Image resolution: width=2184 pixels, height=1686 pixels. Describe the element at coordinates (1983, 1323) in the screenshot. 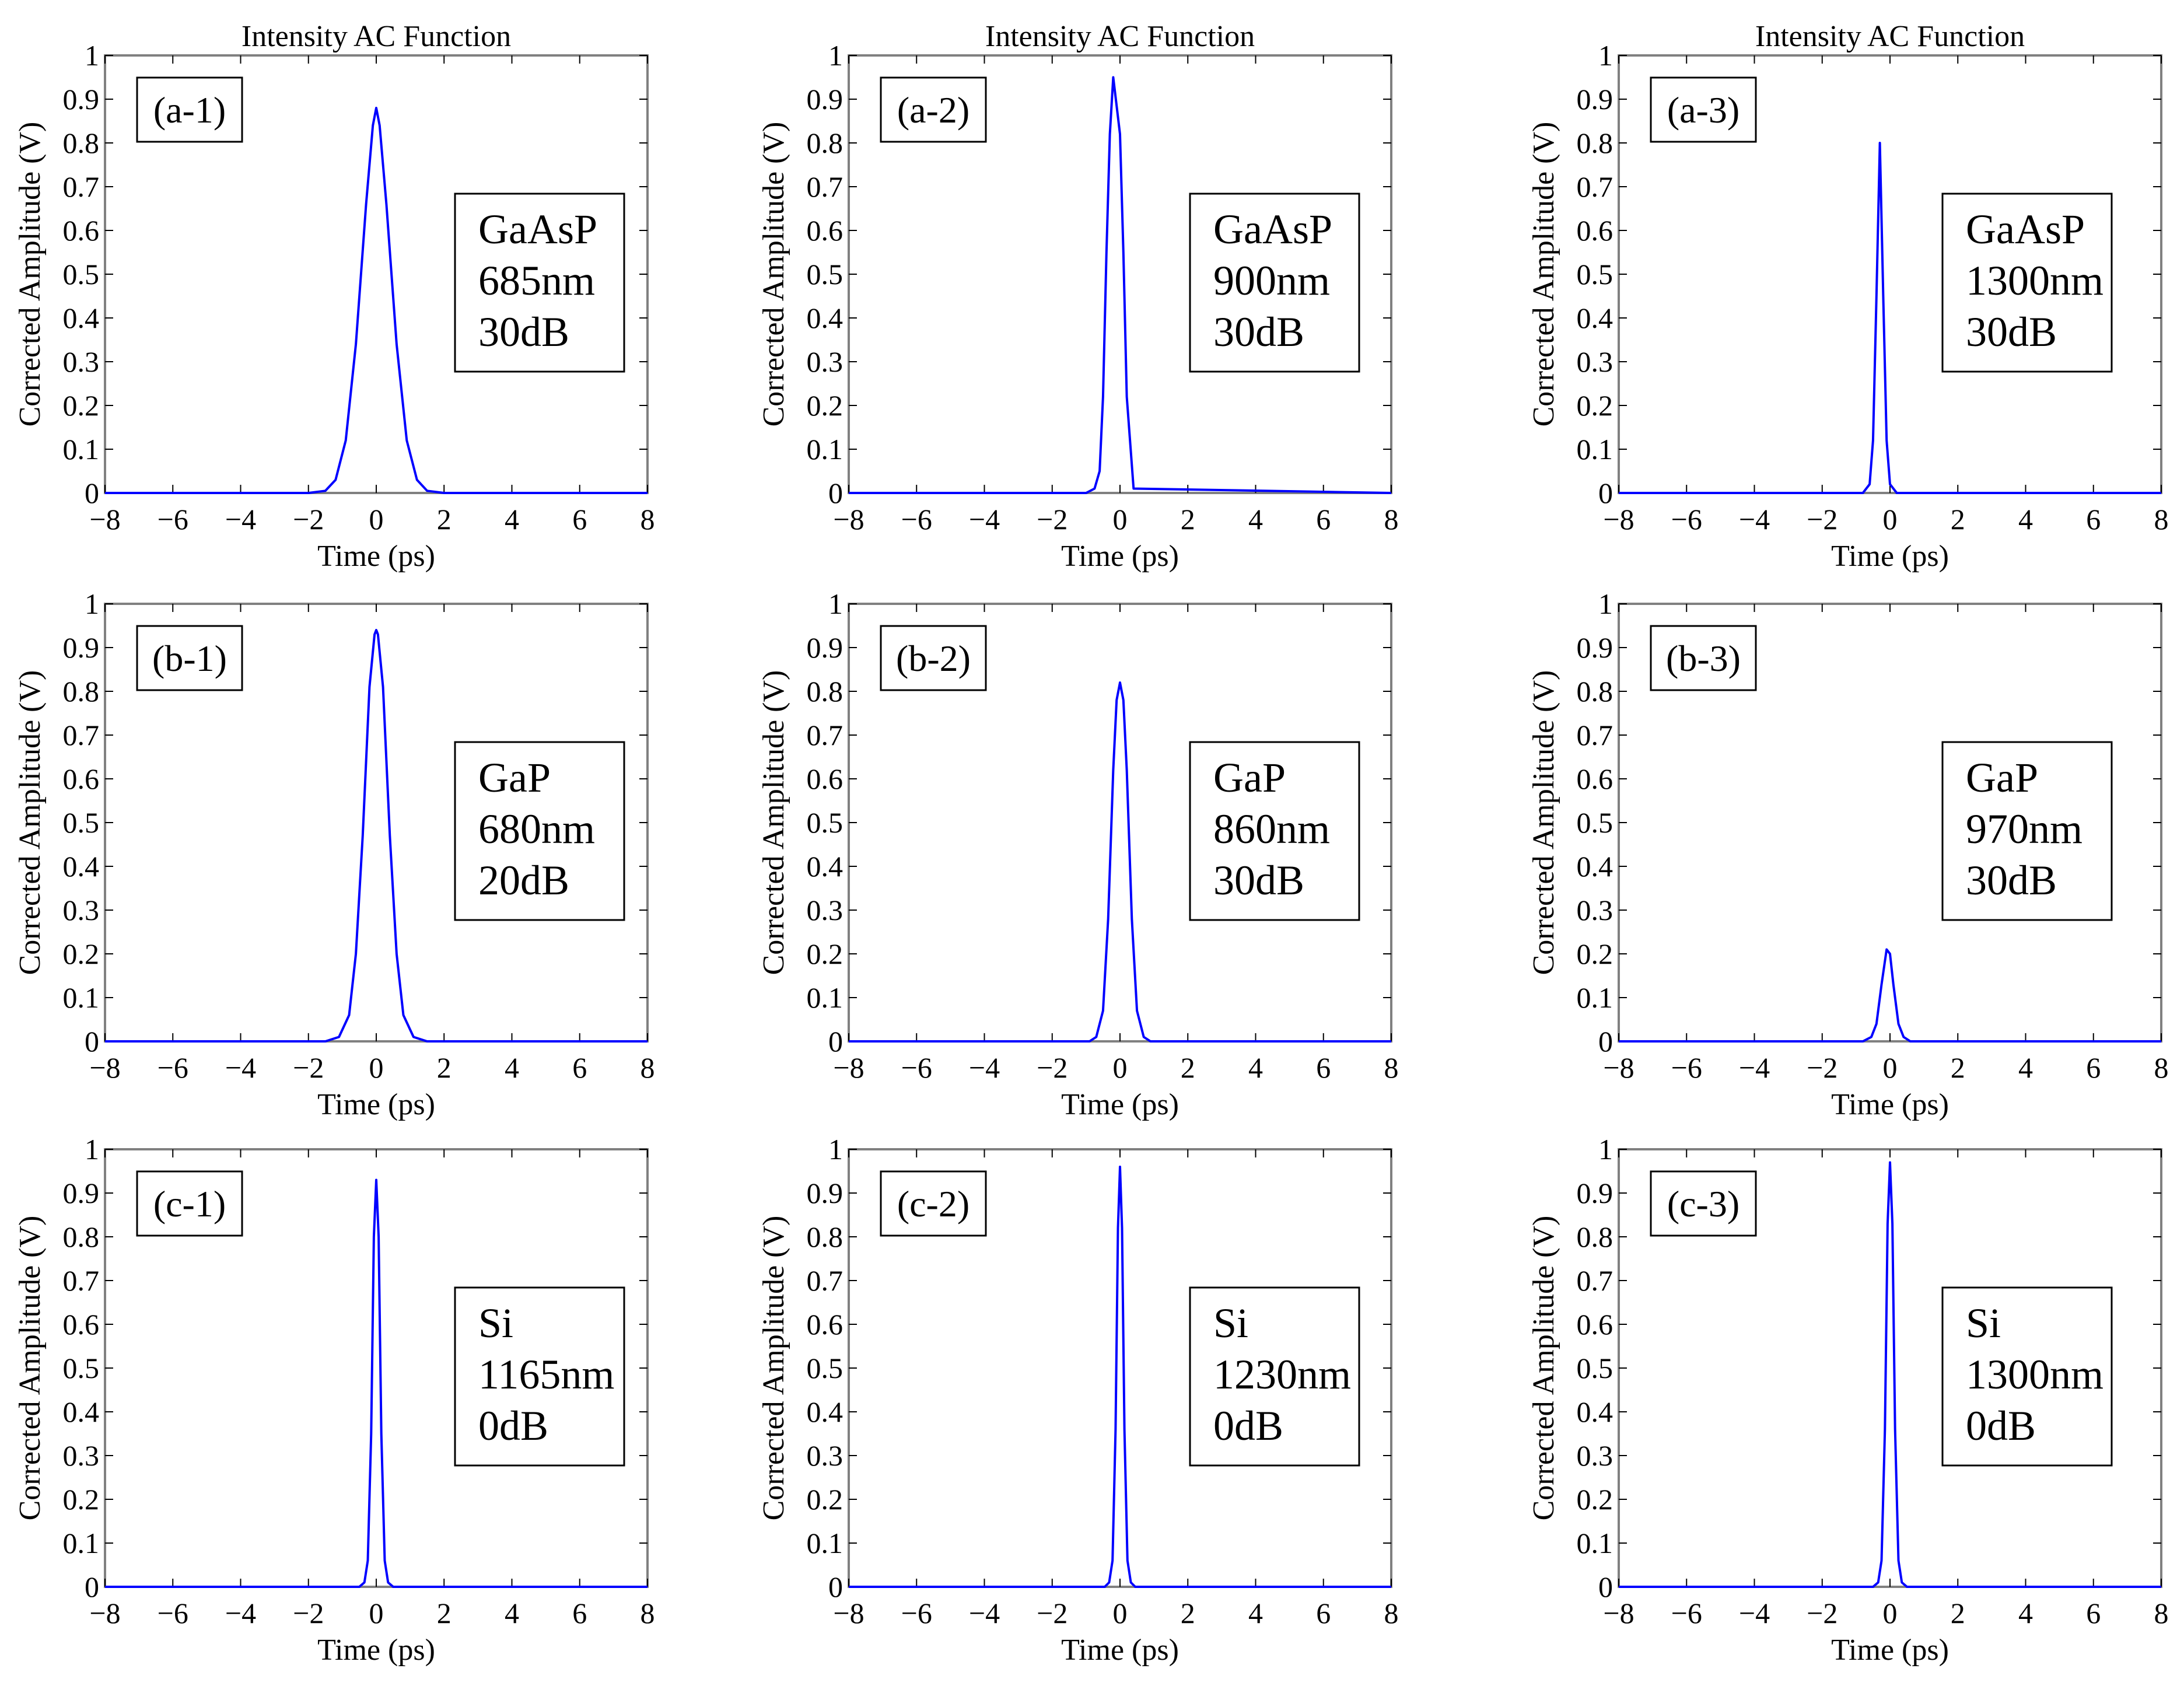

I see `annotation-line: Si` at that location.